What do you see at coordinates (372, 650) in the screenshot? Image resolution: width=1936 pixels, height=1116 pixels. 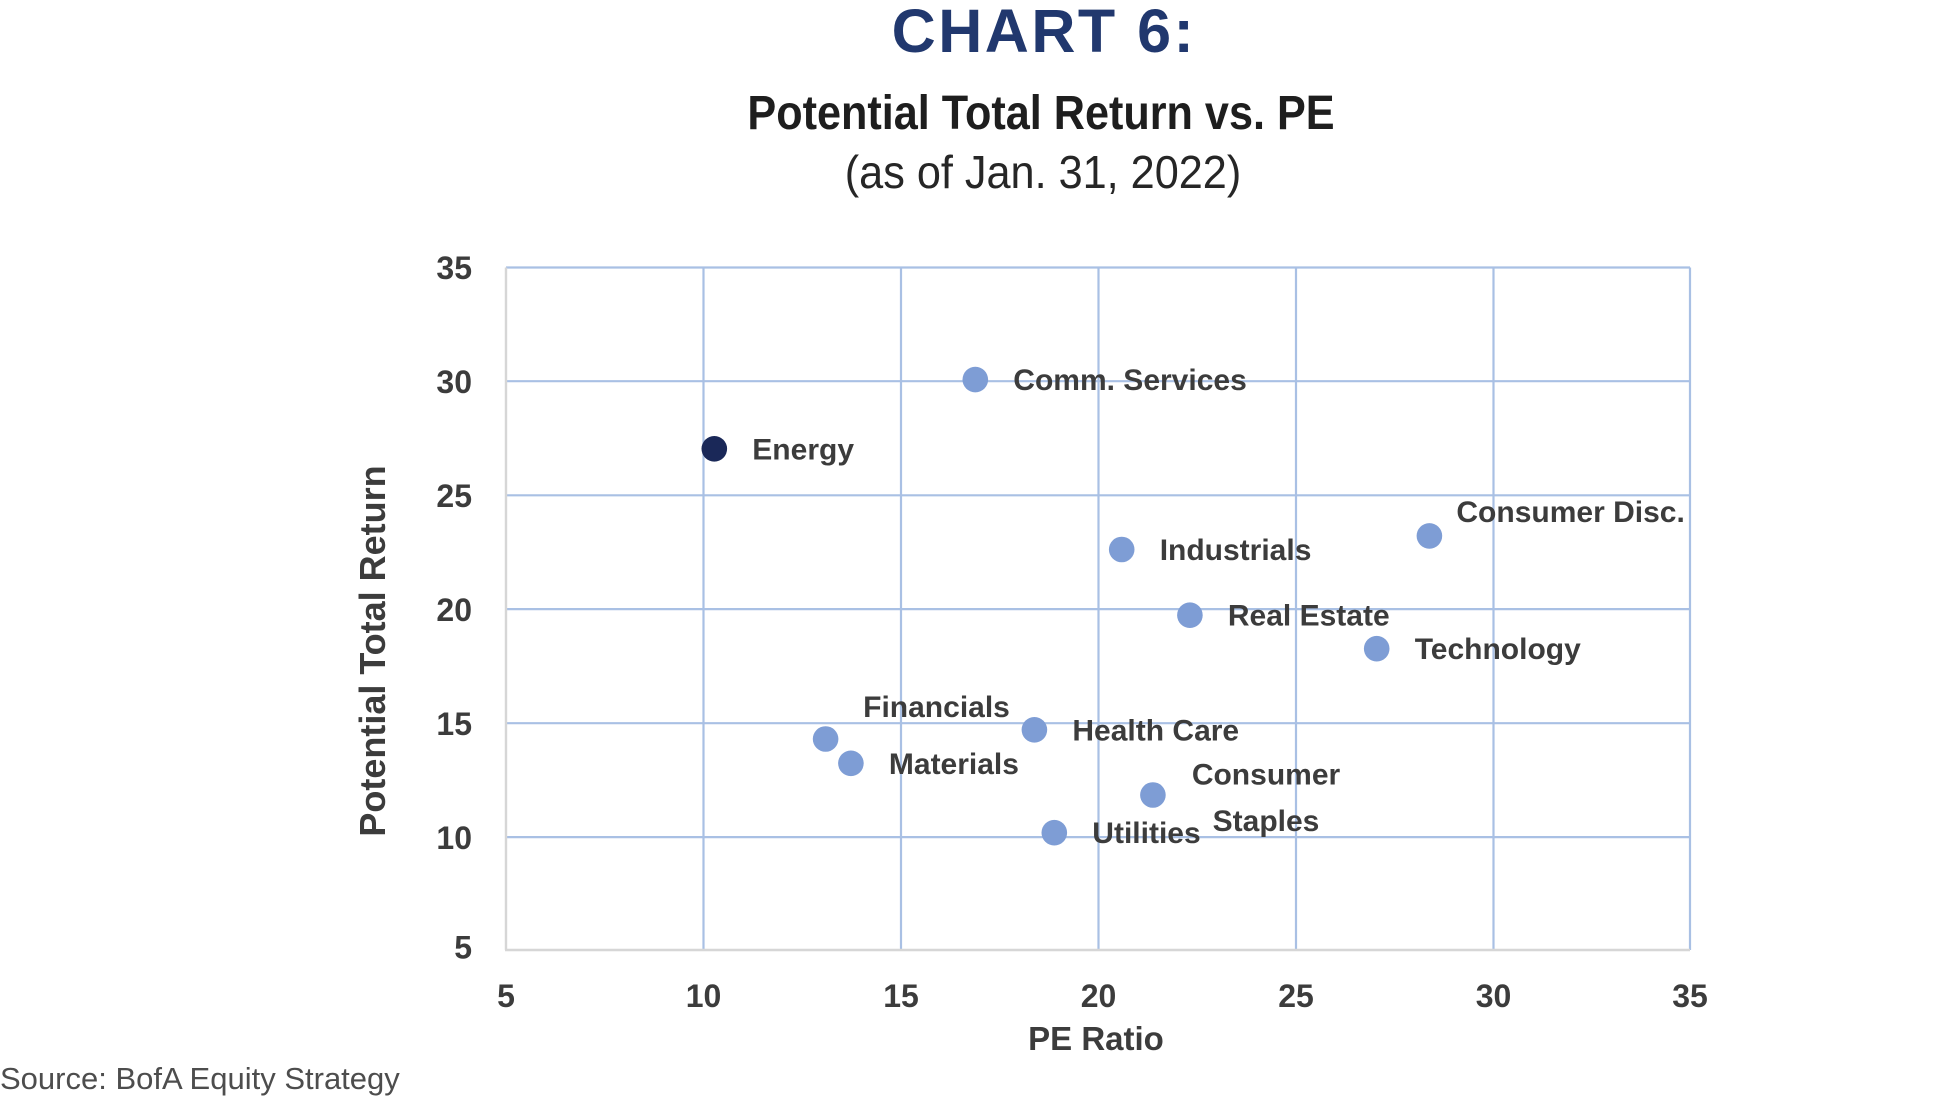 I see `svg-text: Potential Total Return` at bounding box center [372, 650].